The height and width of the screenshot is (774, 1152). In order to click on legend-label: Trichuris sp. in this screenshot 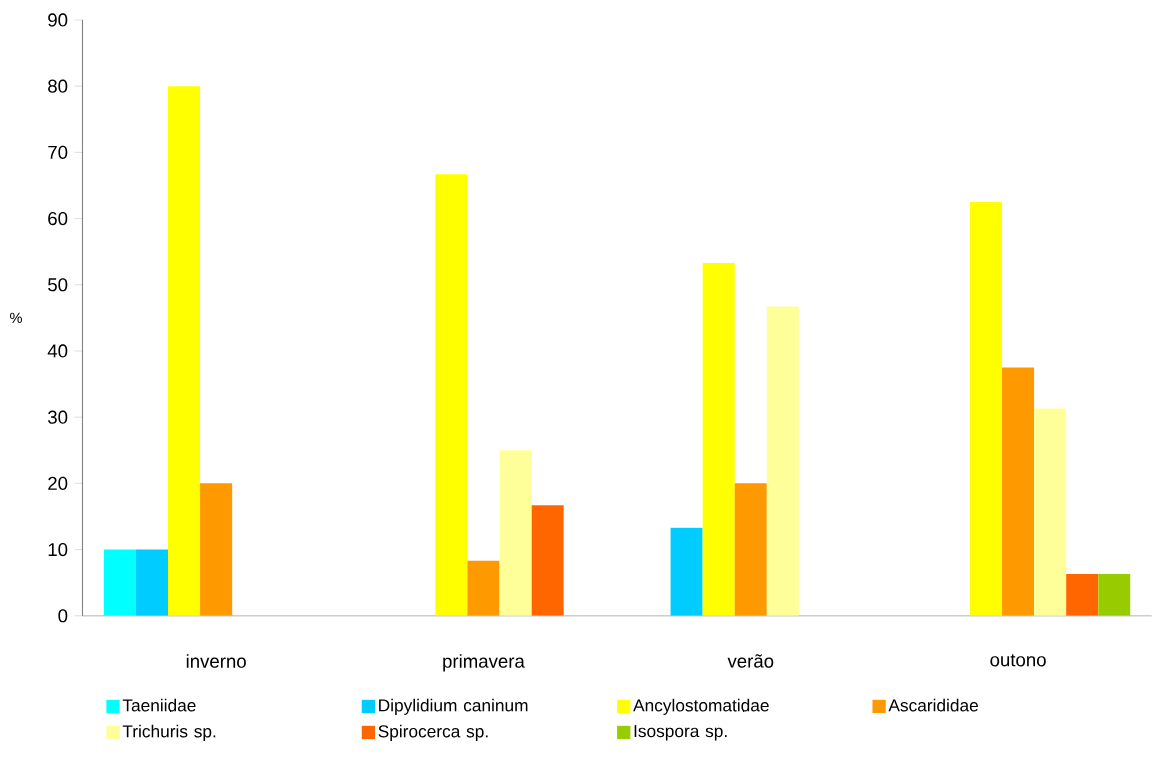, I will do `click(169, 732)`.